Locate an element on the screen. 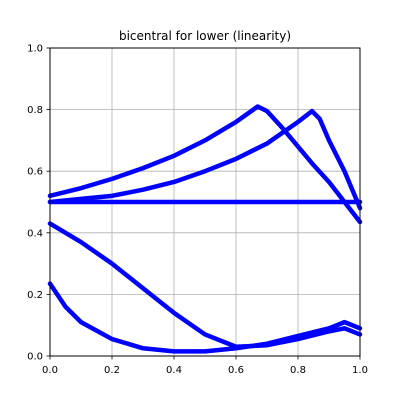 The image size is (400, 400). x-tick-label: 0.6 is located at coordinates (236, 370).